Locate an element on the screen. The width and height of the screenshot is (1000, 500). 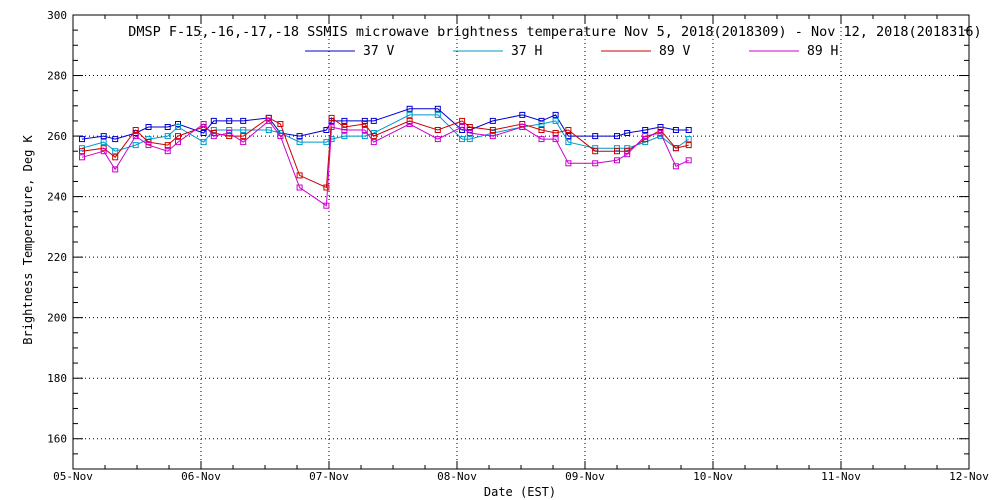
y-tick-label: 280 is located at coordinates (57, 76).